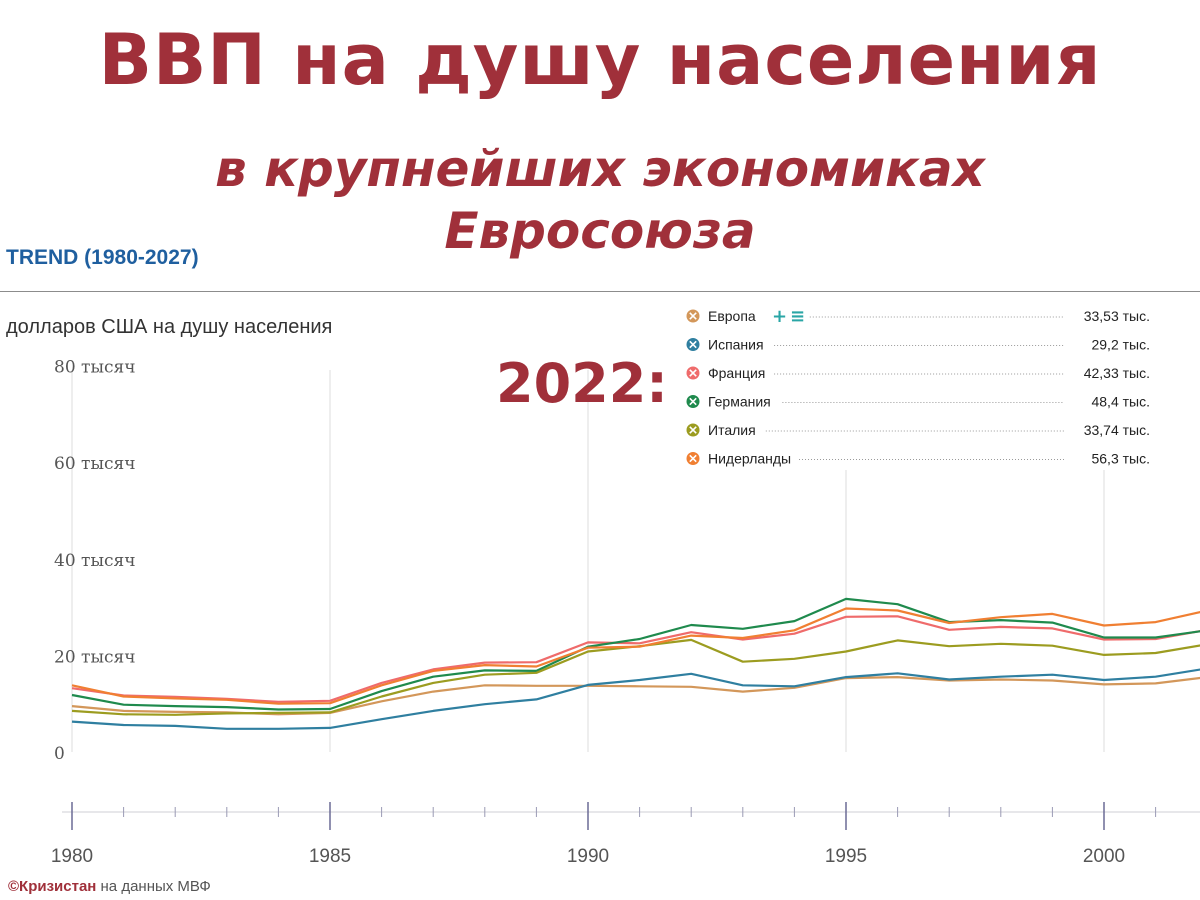 Image resolution: width=1200 pixels, height=900 pixels. What do you see at coordinates (846, 856) in the screenshot?
I see `x-tick-label: 1995` at bounding box center [846, 856].